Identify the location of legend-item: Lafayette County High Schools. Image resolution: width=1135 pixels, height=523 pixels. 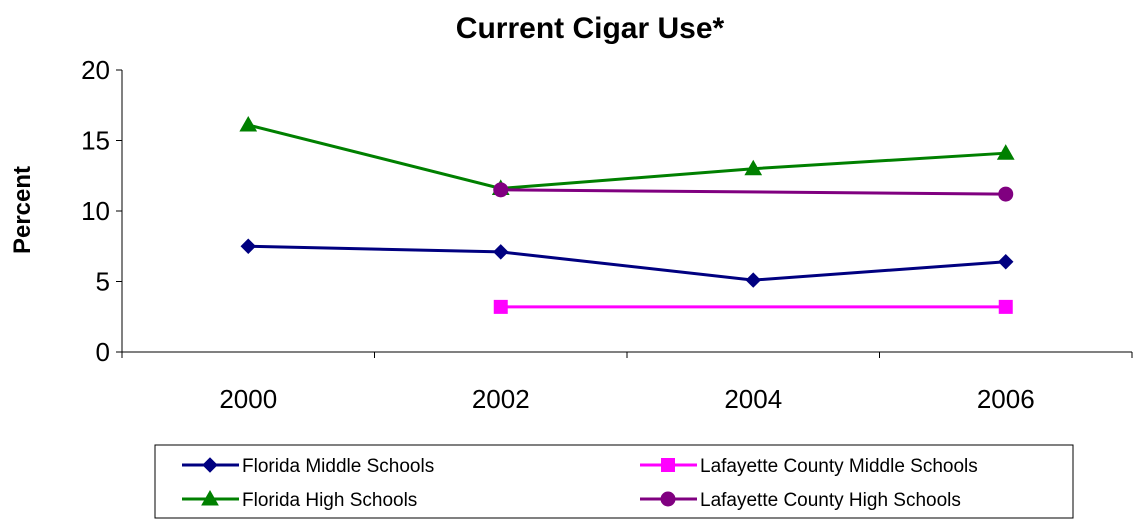
(800, 500).